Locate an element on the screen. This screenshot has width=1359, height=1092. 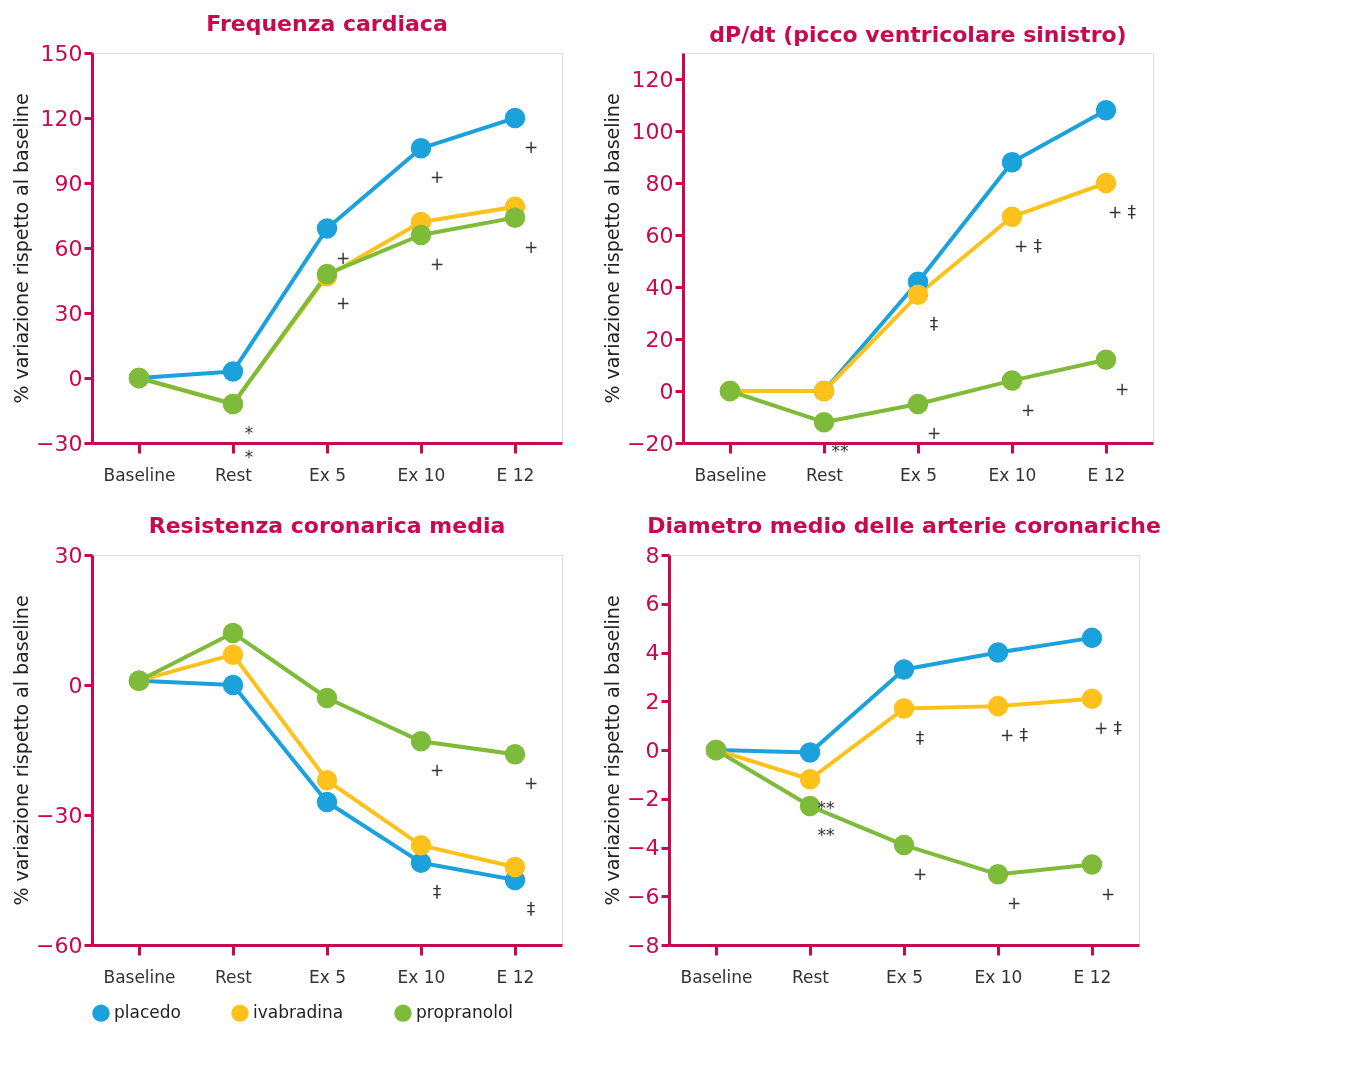
y-tick-label: −8 is located at coordinates (643, 945).